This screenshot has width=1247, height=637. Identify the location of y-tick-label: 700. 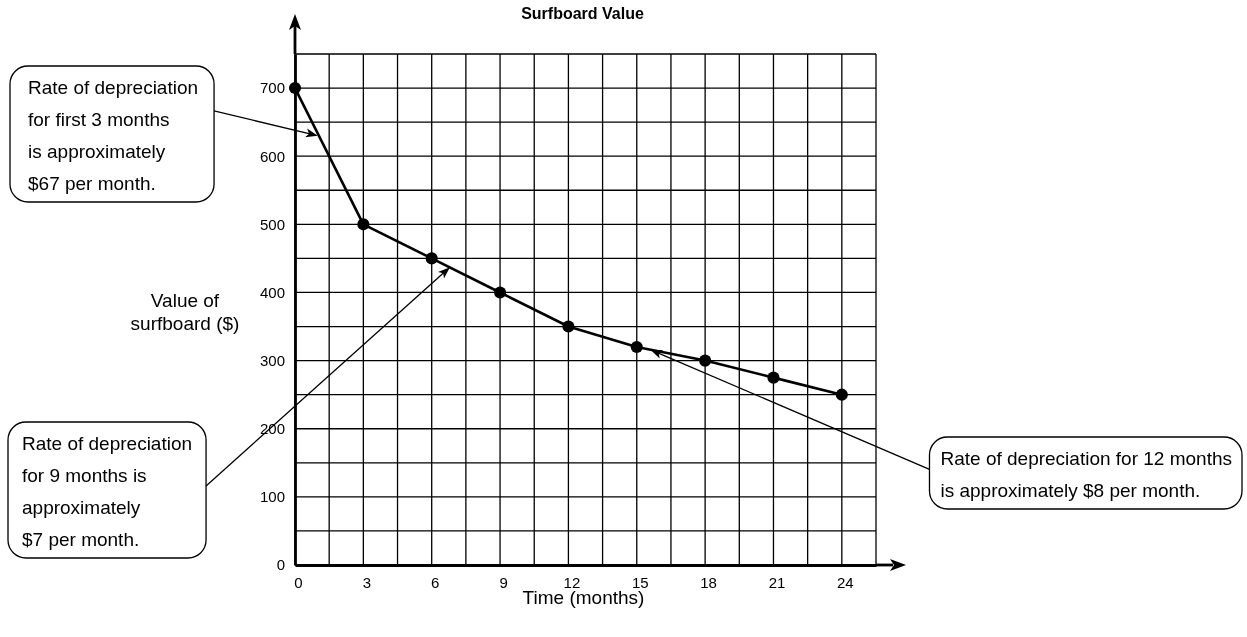
(272, 88).